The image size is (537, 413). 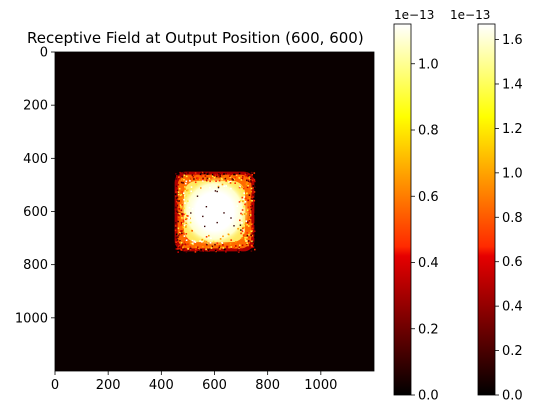 What do you see at coordinates (194, 382) in the screenshot?
I see `x-axis: 0 200 400 600 800 1000` at bounding box center [194, 382].